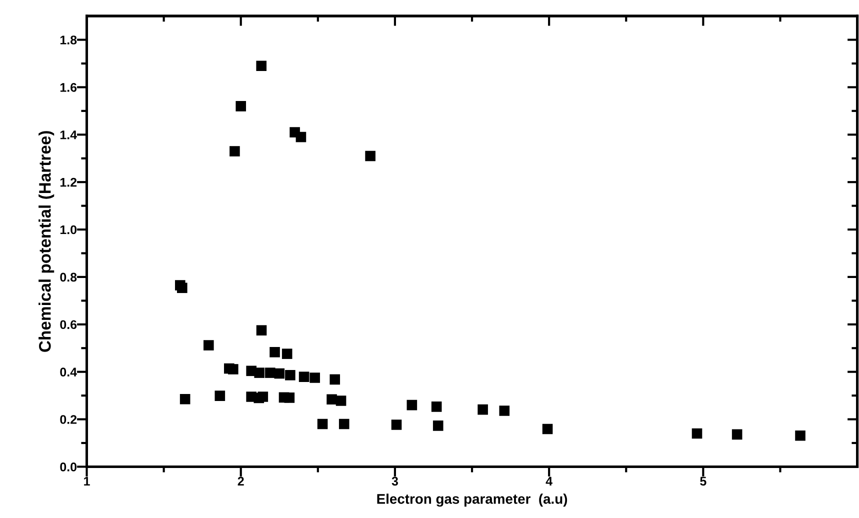 The width and height of the screenshot is (859, 518). Describe the element at coordinates (68, 87) in the screenshot. I see `y-tick-label: 1.6` at that location.